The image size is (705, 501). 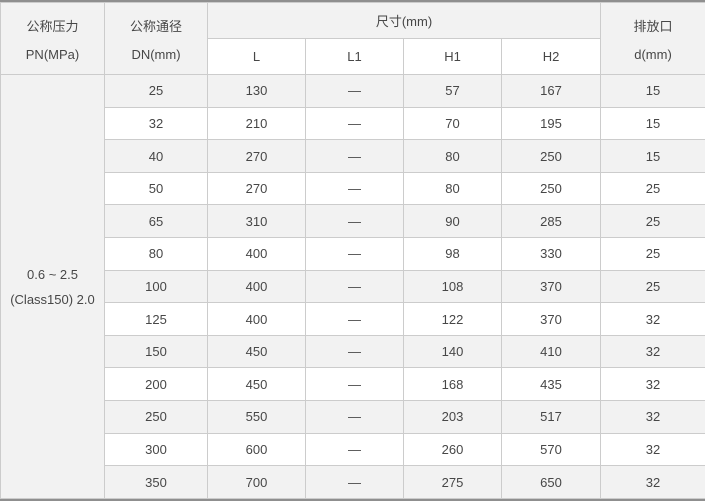 I want to click on table-row: 250 550—203 517 32, so click(x=353, y=417).